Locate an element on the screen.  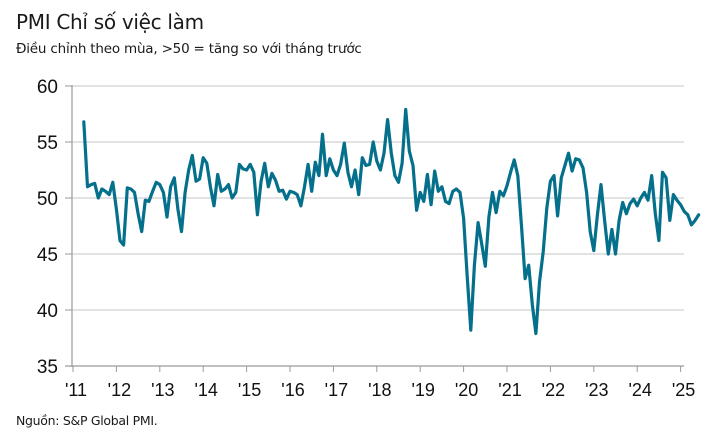
chart-title: PMI Chỉ số việc làm is located at coordinates (110, 22).